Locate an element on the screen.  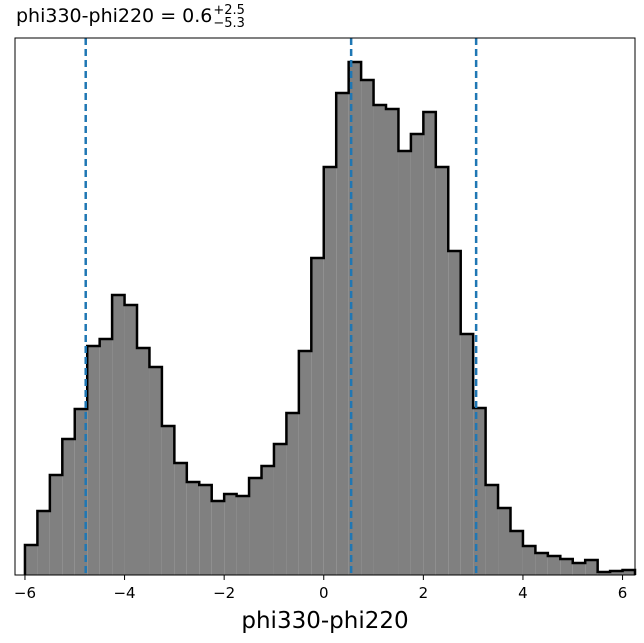
title-upper: +2.5 is located at coordinates (229, 10).